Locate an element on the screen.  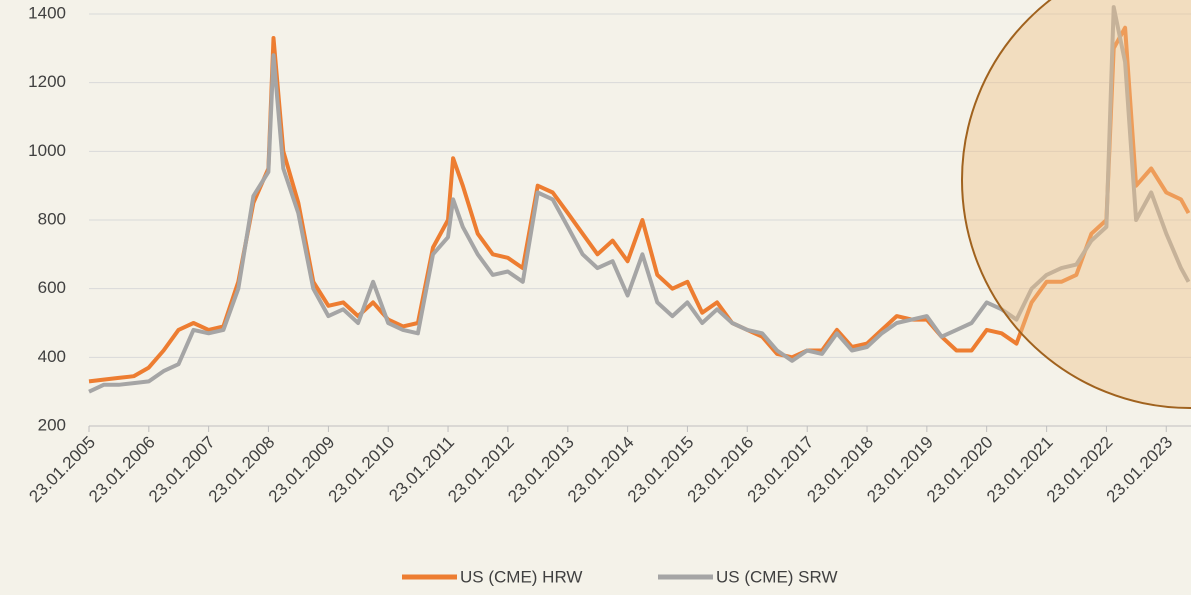
legend-label: US (CME) SRW is located at coordinates (777, 576).